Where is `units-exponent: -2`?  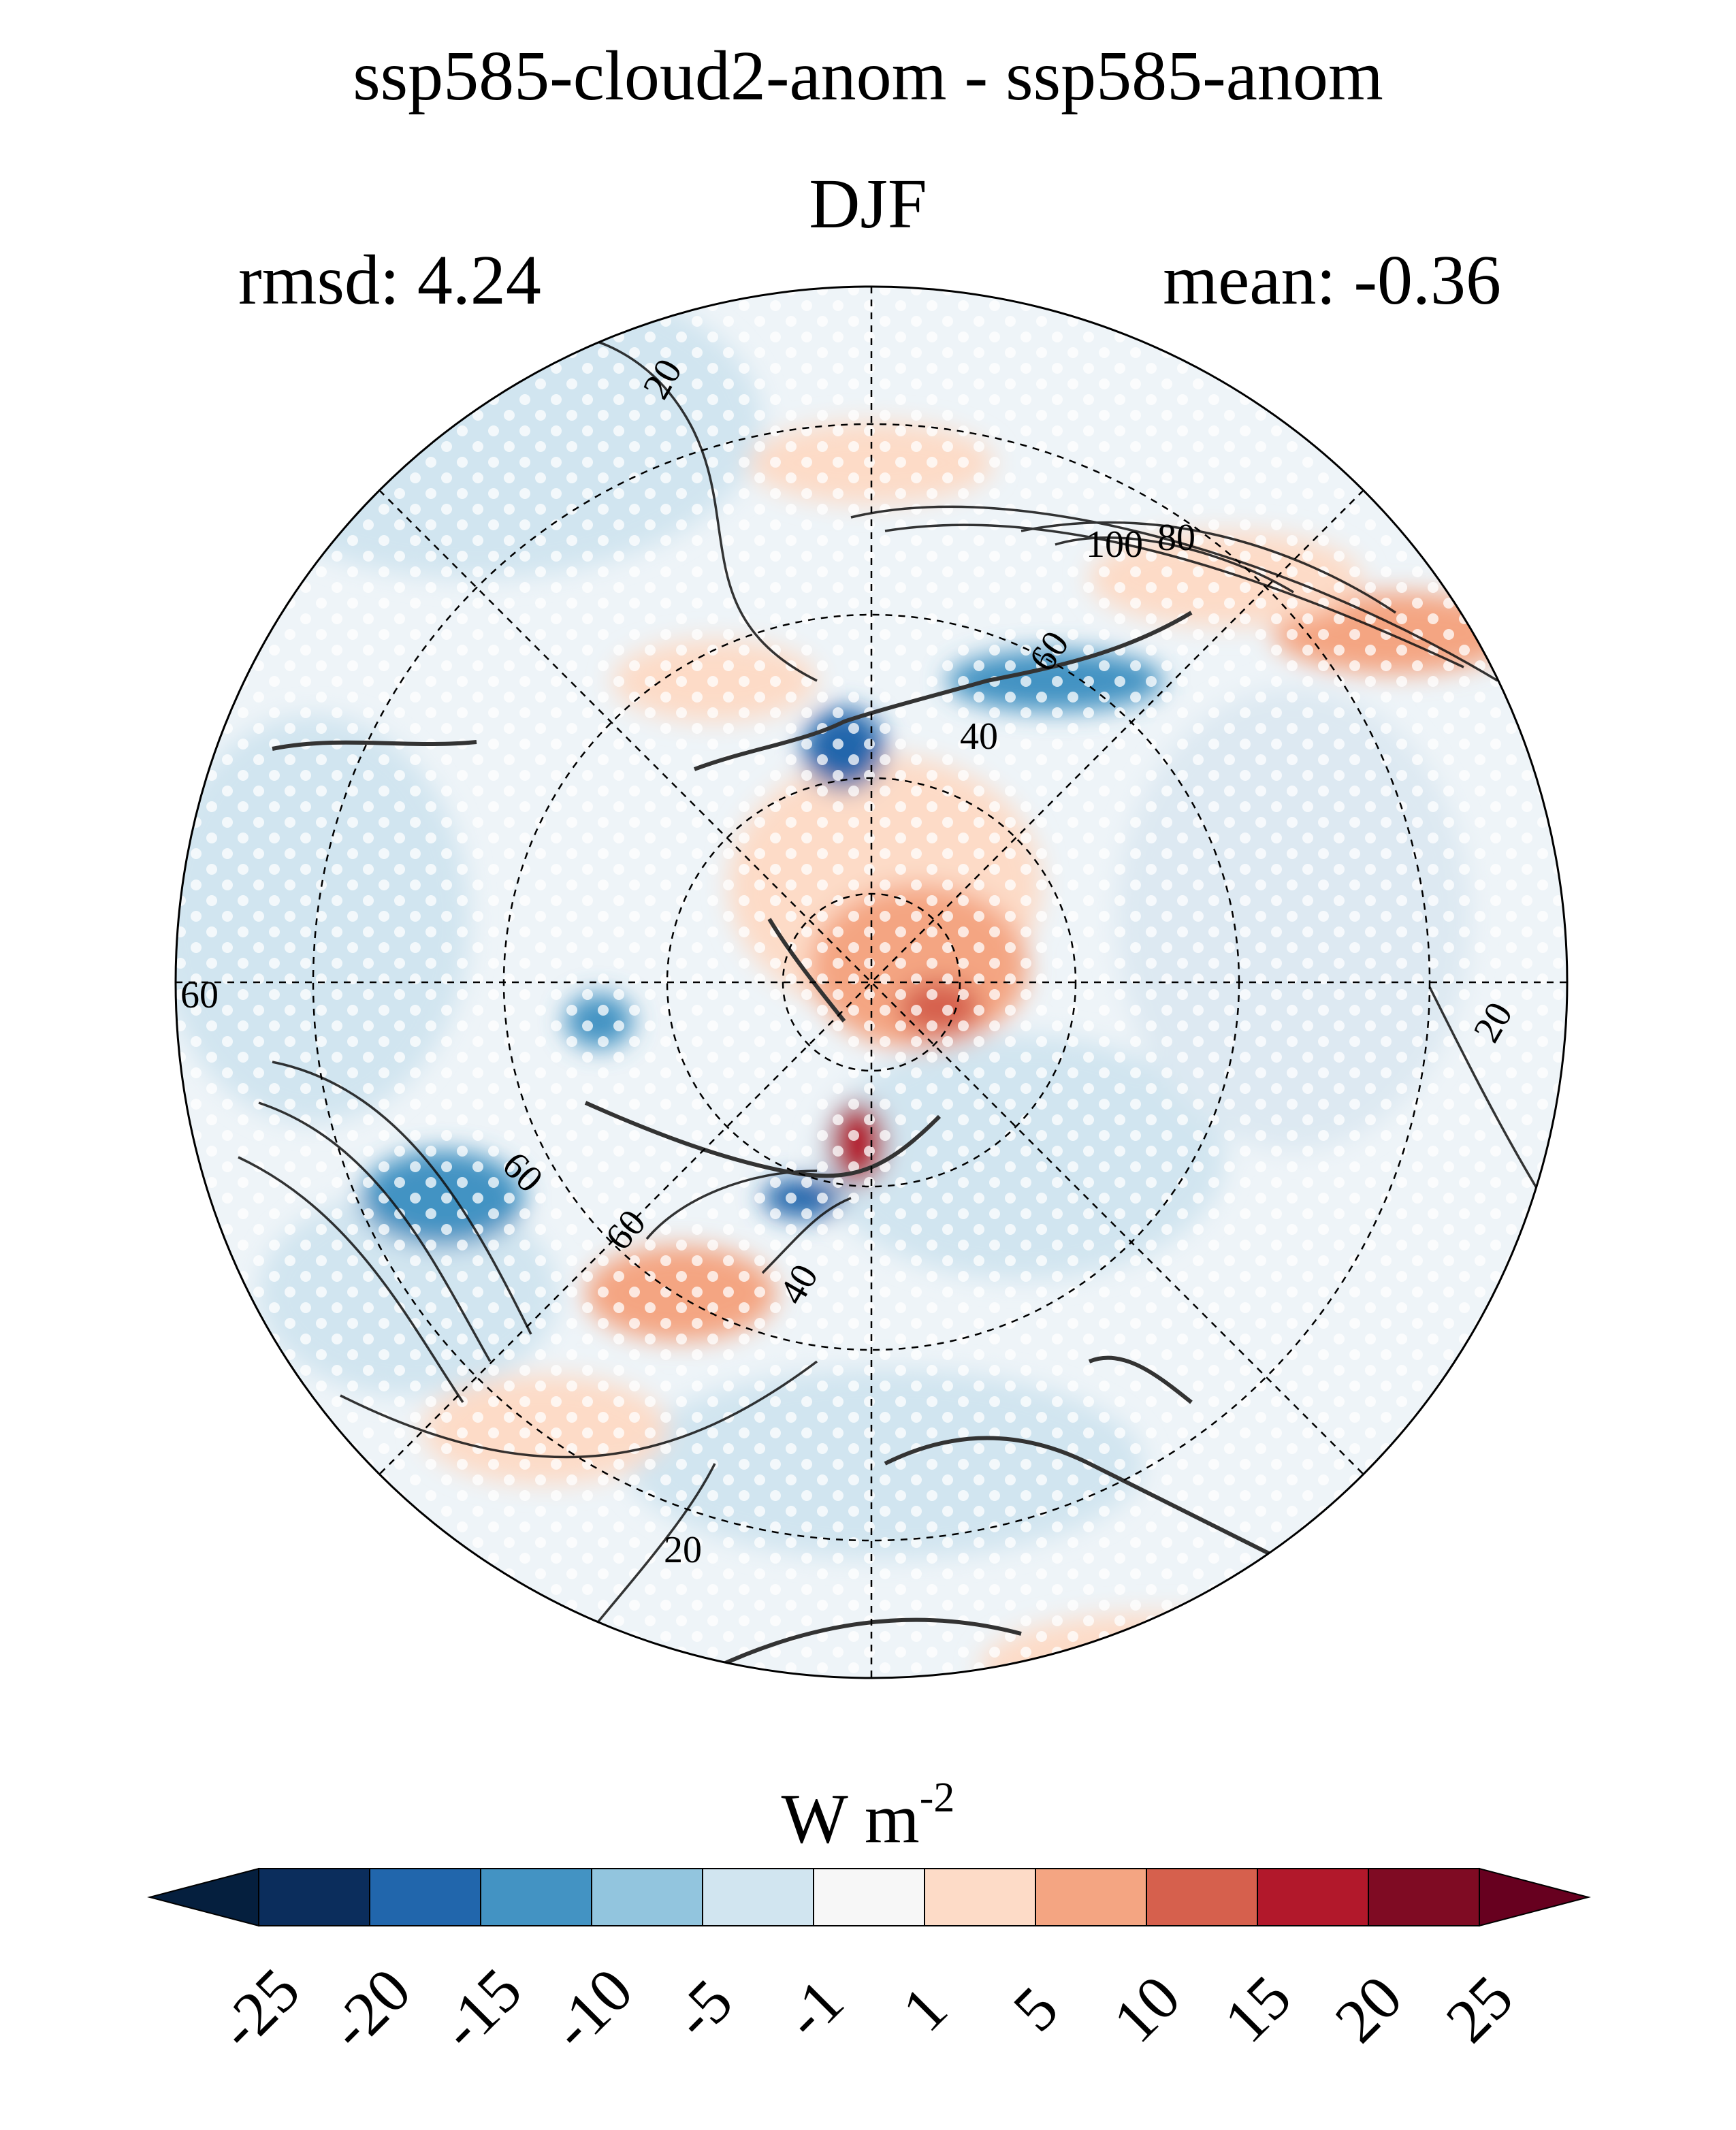
units-exponent: -2 is located at coordinates (937, 1798).